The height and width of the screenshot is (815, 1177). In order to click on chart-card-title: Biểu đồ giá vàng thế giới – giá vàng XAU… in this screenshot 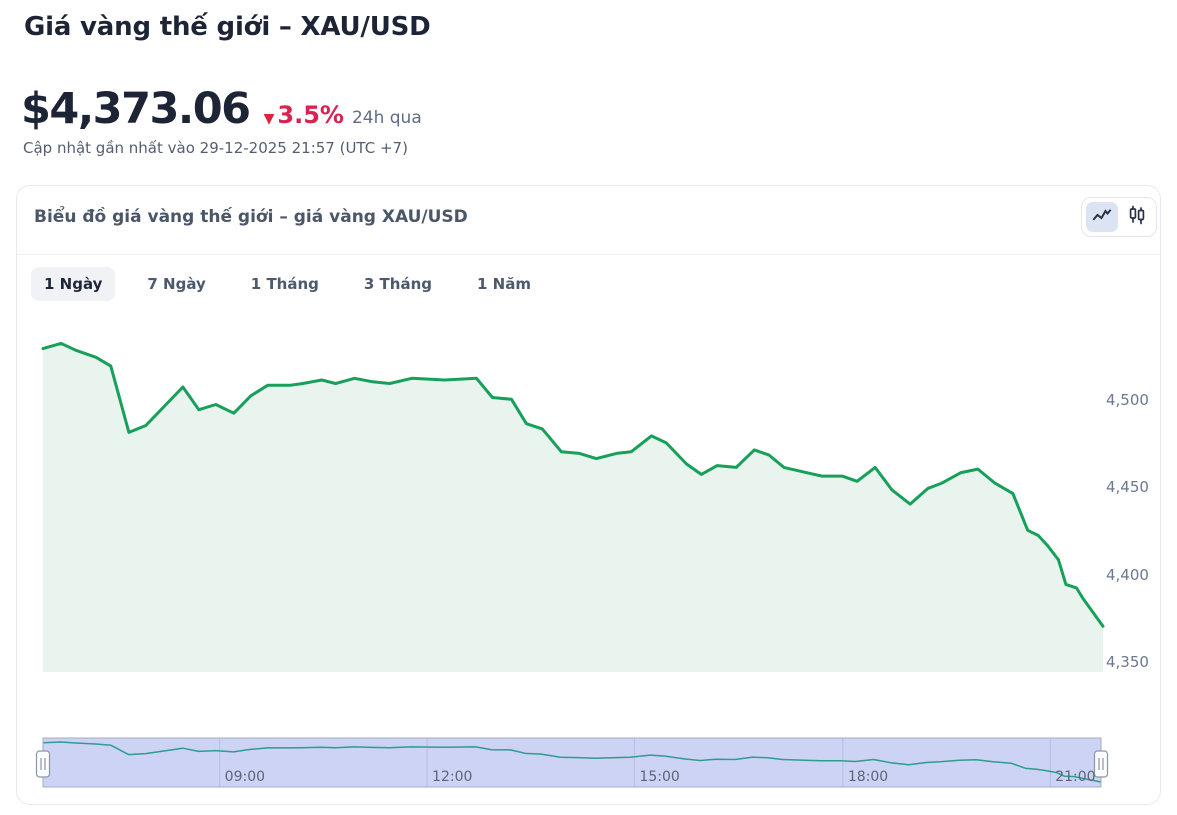, I will do `click(251, 217)`.